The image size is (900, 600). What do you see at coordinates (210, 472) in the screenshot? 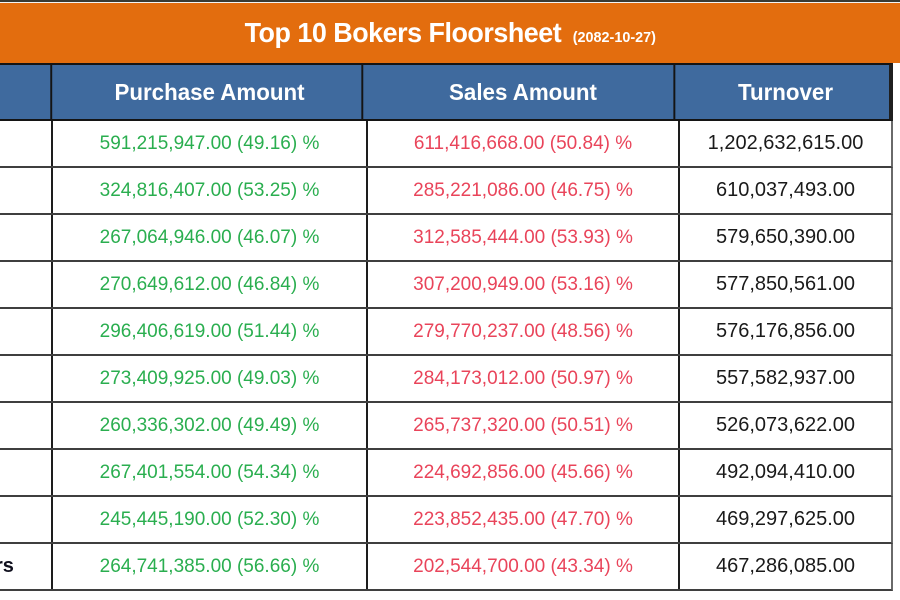
I see `purchase-cell: 267,401,554.00 (54.34) %` at bounding box center [210, 472].